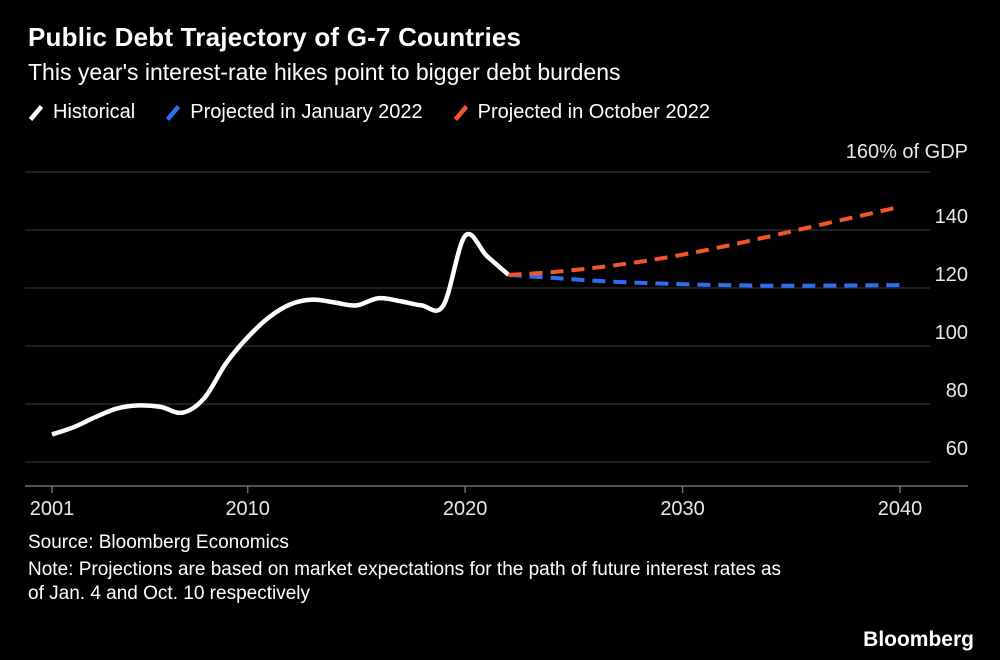 Image resolution: width=1000 pixels, height=660 pixels. I want to click on legend-label: Projected in January 2022, so click(306, 112).